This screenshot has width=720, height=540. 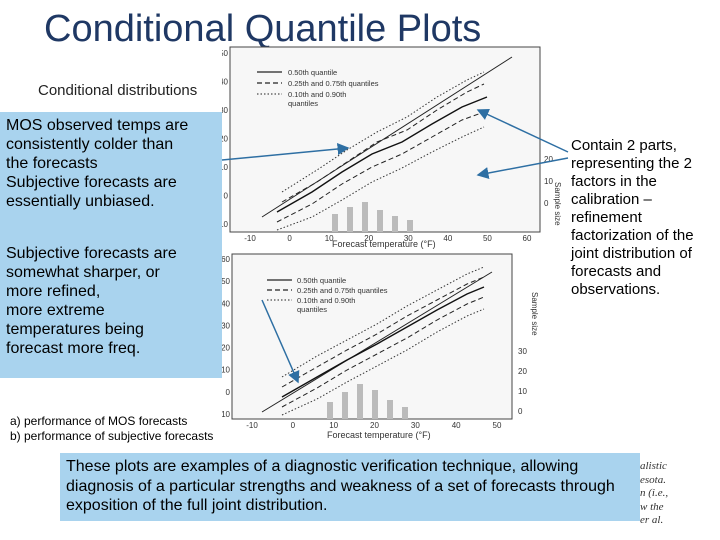 I want to click on callout-line: temperatures being, so click(x=75, y=329).